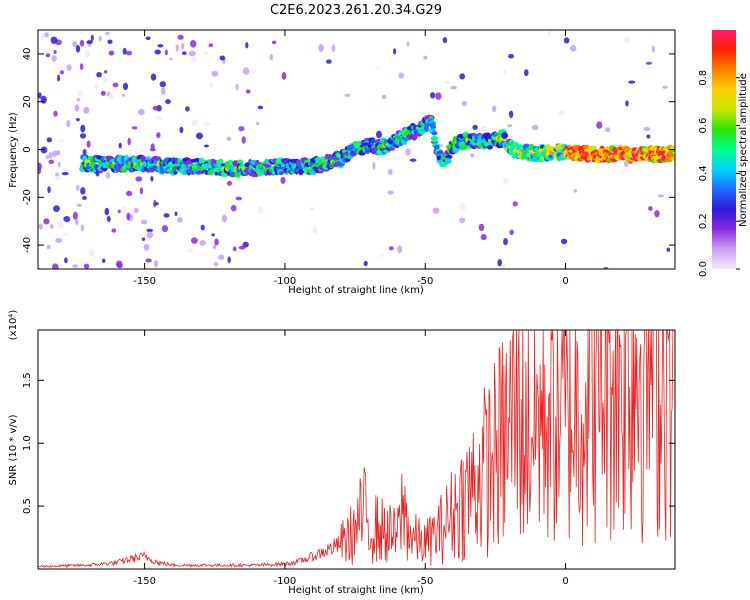  Describe the element at coordinates (743, 150) in the screenshot. I see `colorbar-label: Normalized spectral amplitude` at that location.